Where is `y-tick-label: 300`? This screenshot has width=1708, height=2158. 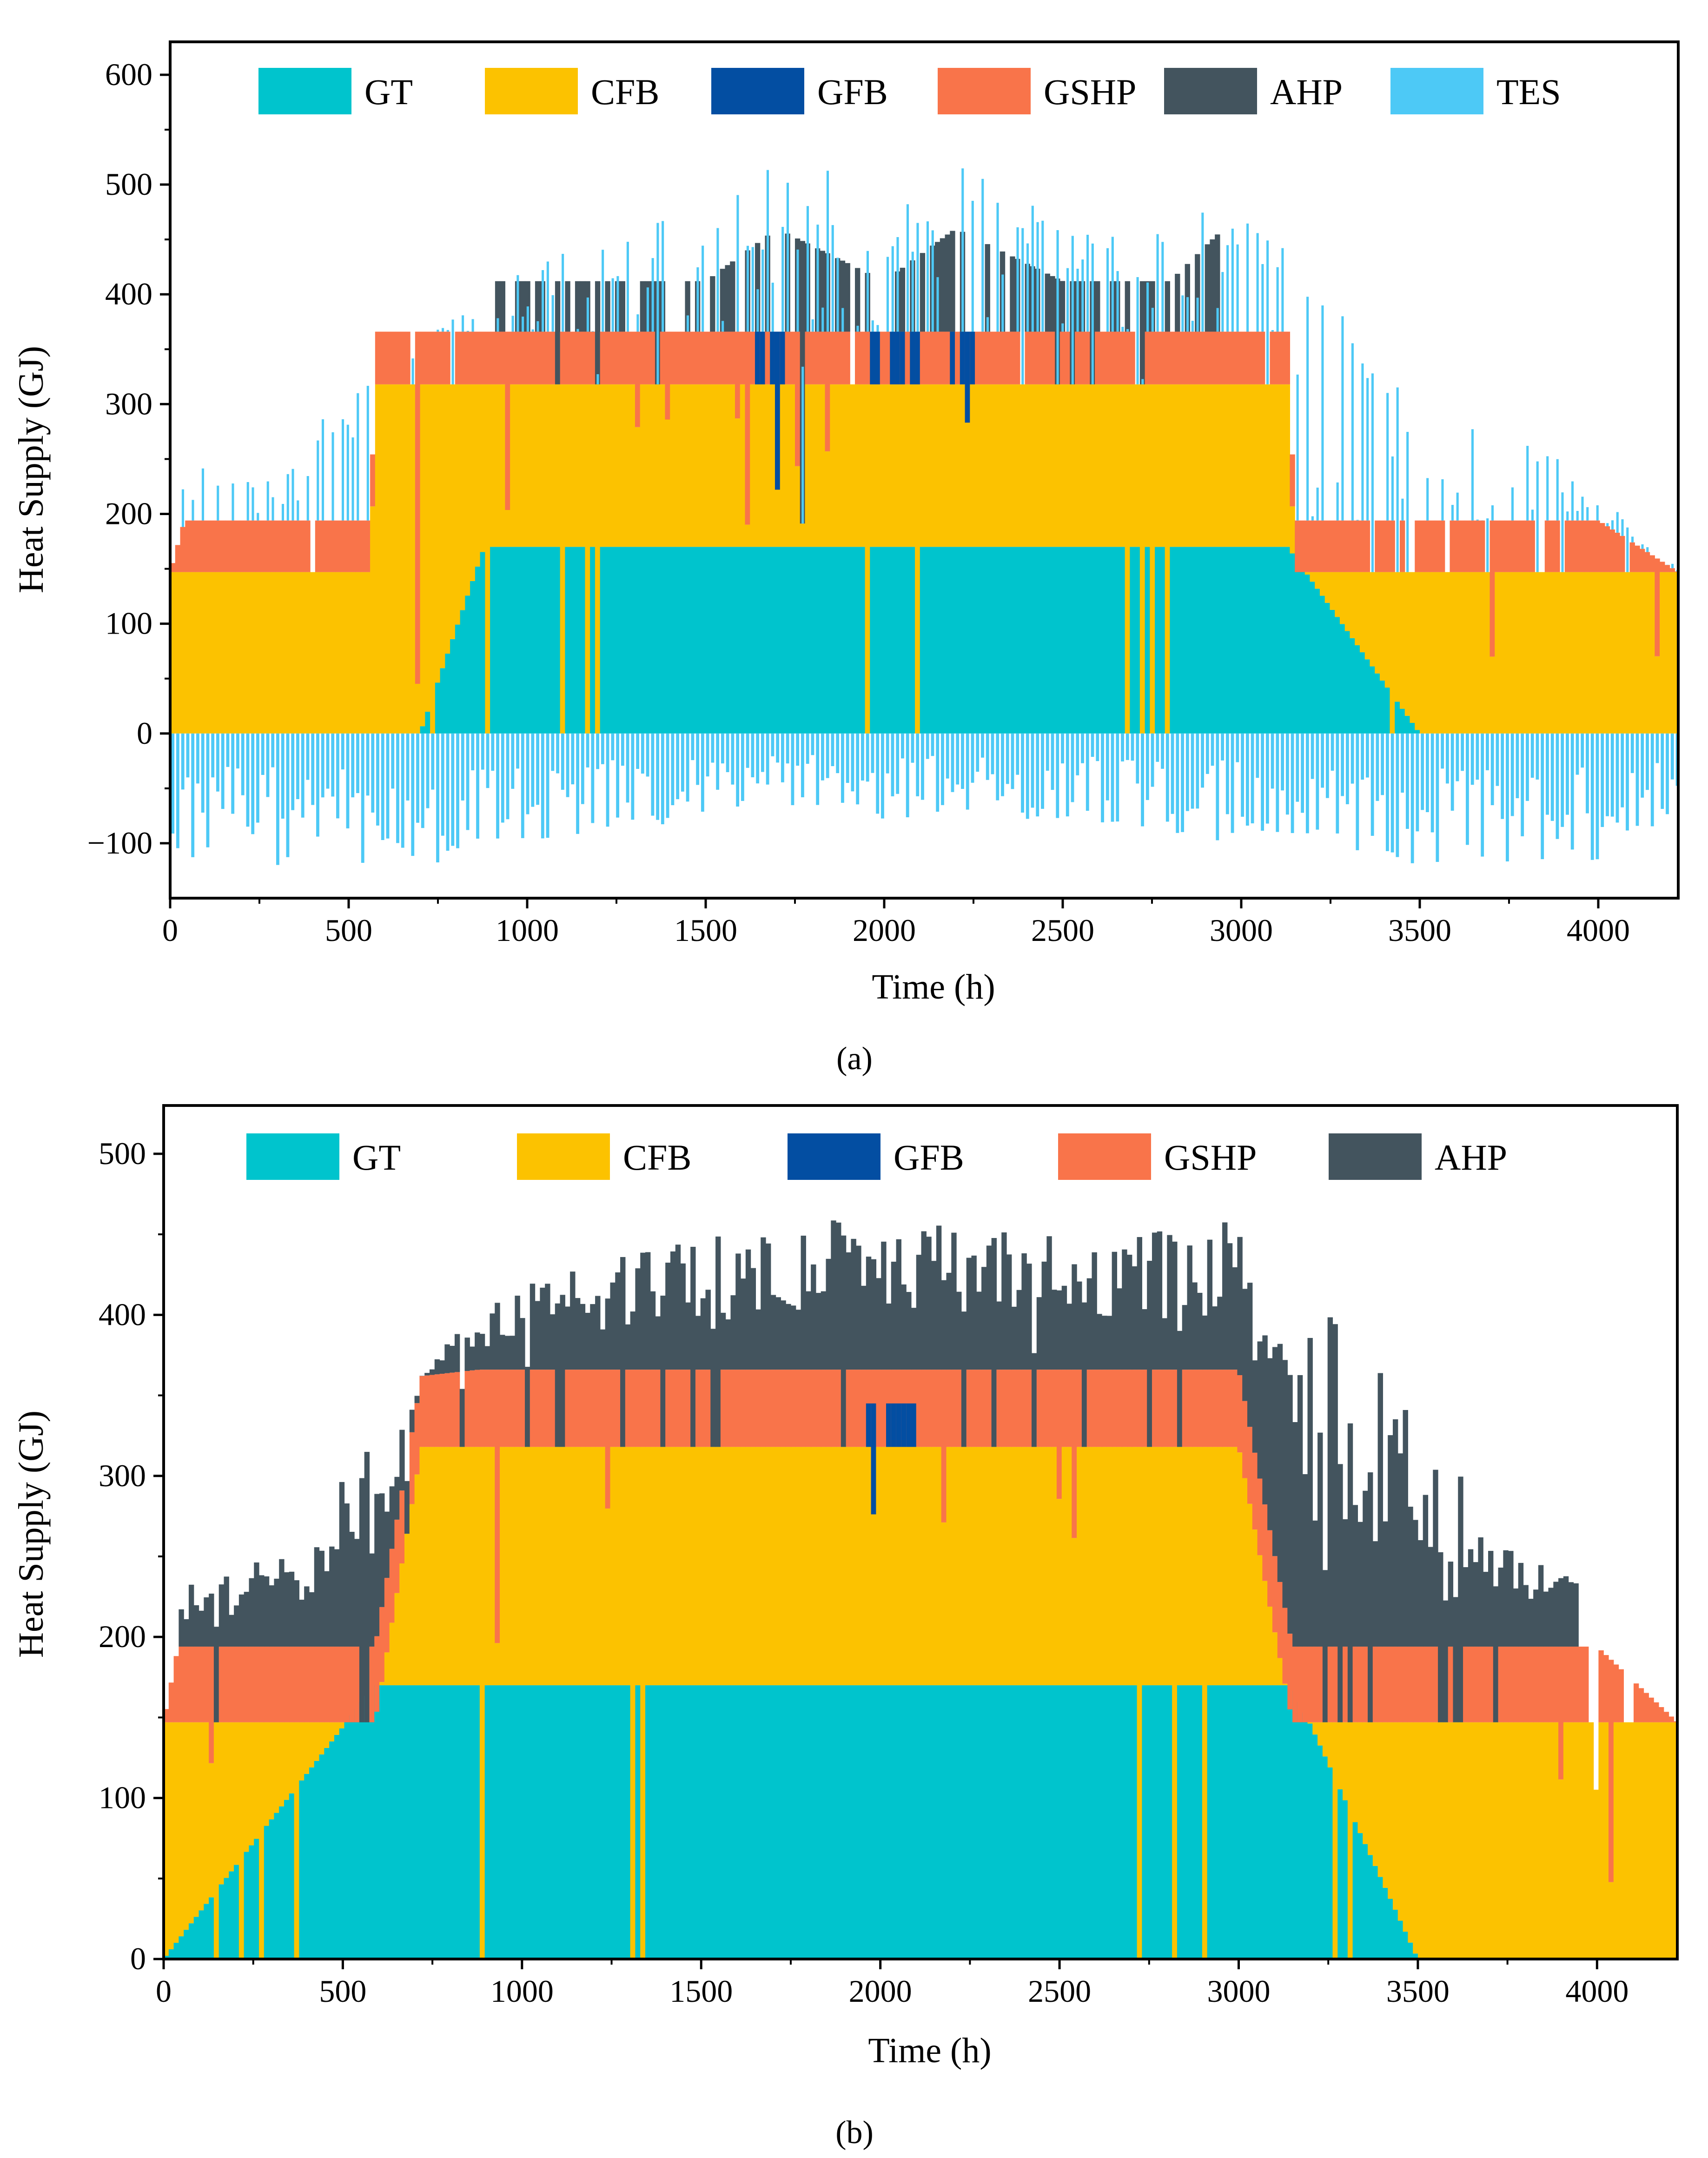 y-tick-label: 300 is located at coordinates (122, 1476).